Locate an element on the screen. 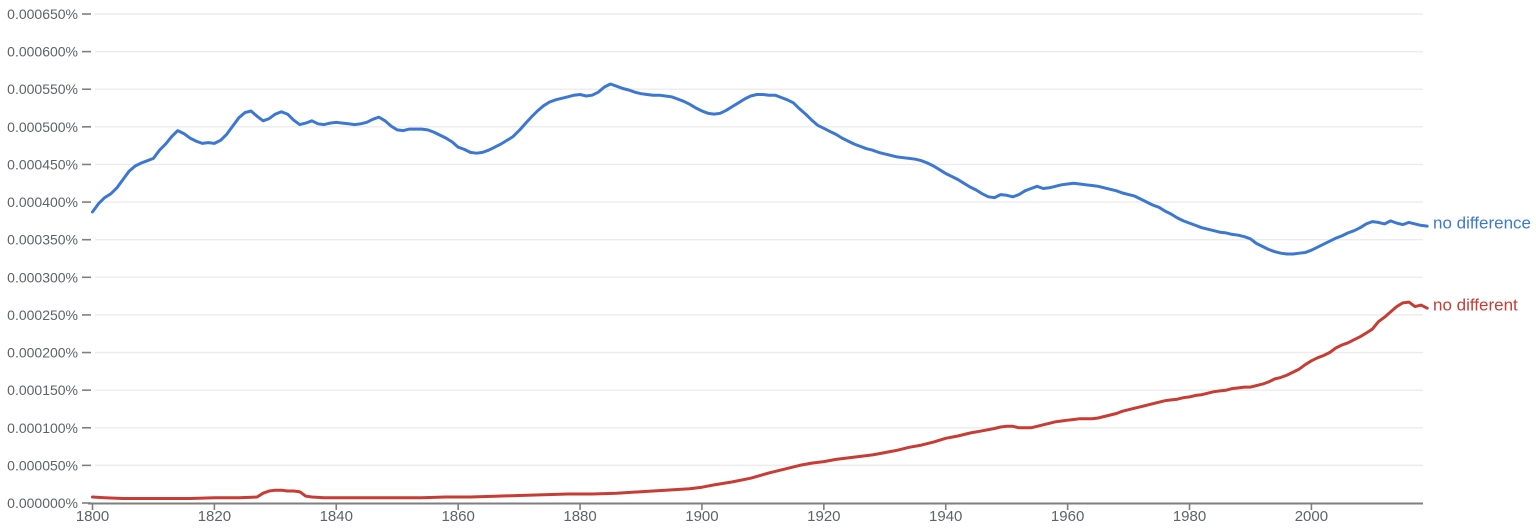 The image size is (1536, 531). y-axis-label: 0.000650% is located at coordinates (42, 14).